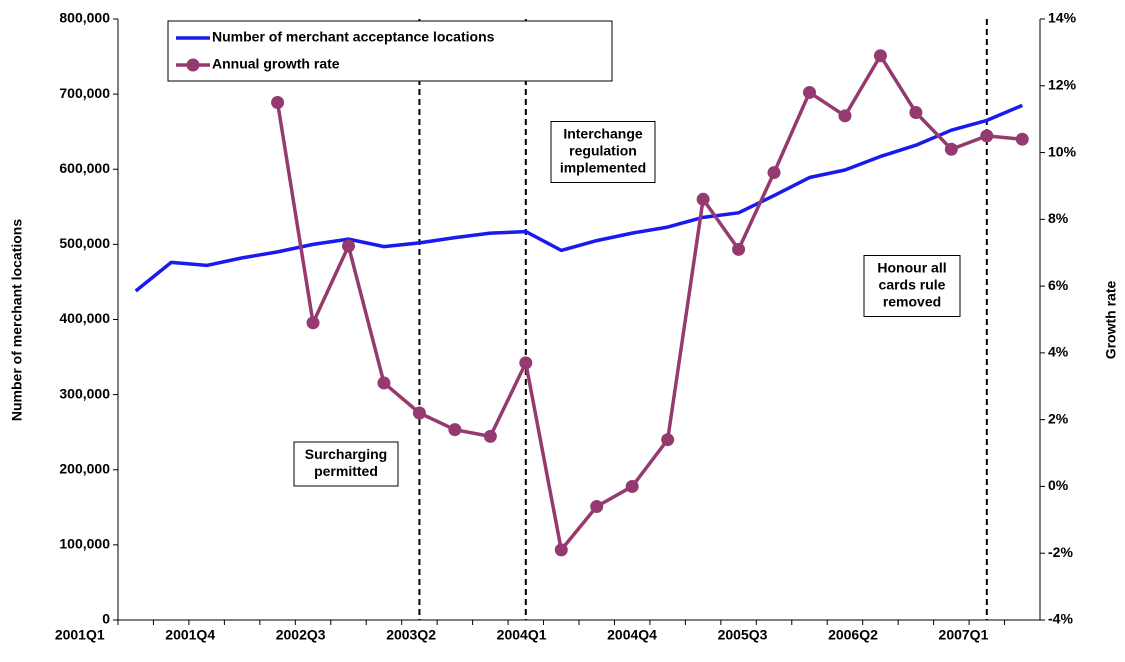 This screenshot has height=662, width=1125. What do you see at coordinates (1058, 485) in the screenshot?
I see `y2-tick-label: 0%` at bounding box center [1058, 485].